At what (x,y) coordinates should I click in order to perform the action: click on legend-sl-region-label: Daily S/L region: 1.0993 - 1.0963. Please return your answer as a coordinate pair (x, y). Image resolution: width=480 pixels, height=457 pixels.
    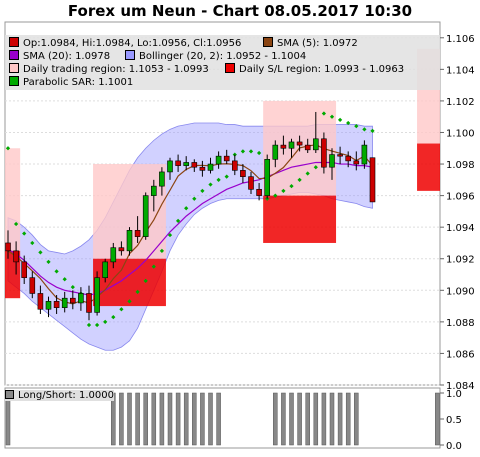
    Looking at the image, I should click on (322, 69).